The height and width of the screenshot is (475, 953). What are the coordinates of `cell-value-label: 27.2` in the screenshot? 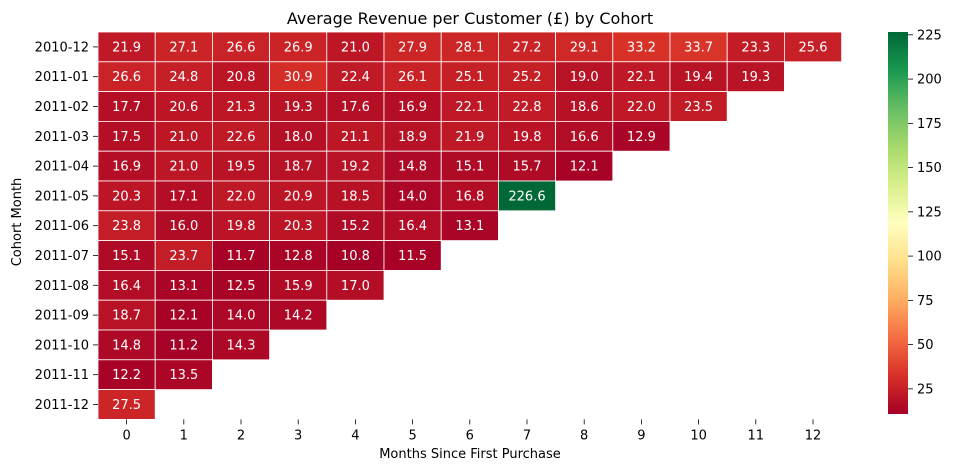 It's located at (527, 47).